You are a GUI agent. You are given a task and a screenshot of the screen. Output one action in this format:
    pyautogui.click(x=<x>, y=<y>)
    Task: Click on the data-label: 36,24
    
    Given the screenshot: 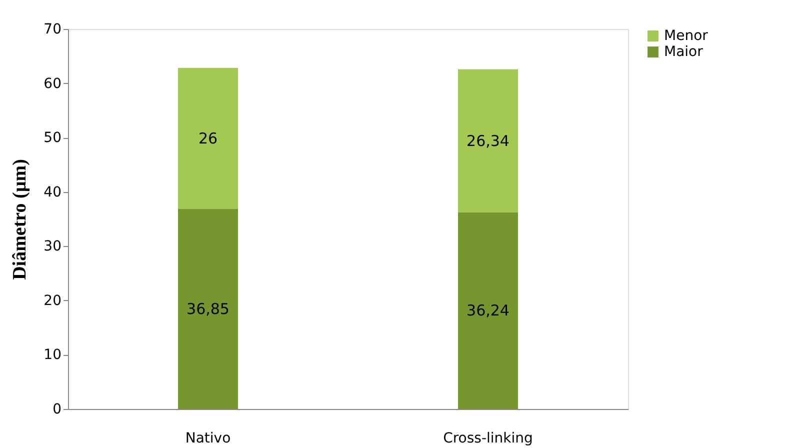 What is the action you would take?
    pyautogui.click(x=488, y=311)
    